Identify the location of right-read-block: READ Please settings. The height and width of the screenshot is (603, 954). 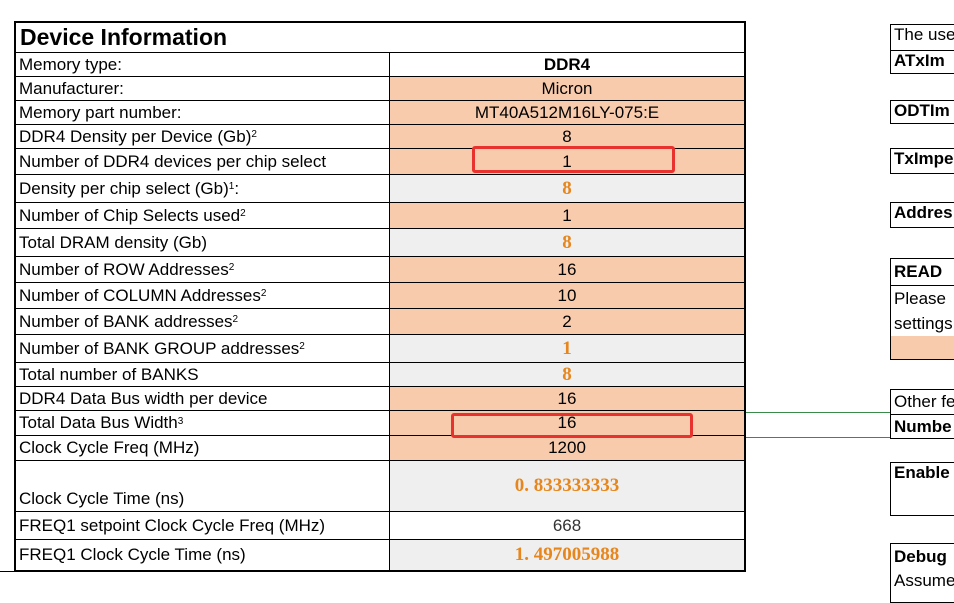
(922, 309).